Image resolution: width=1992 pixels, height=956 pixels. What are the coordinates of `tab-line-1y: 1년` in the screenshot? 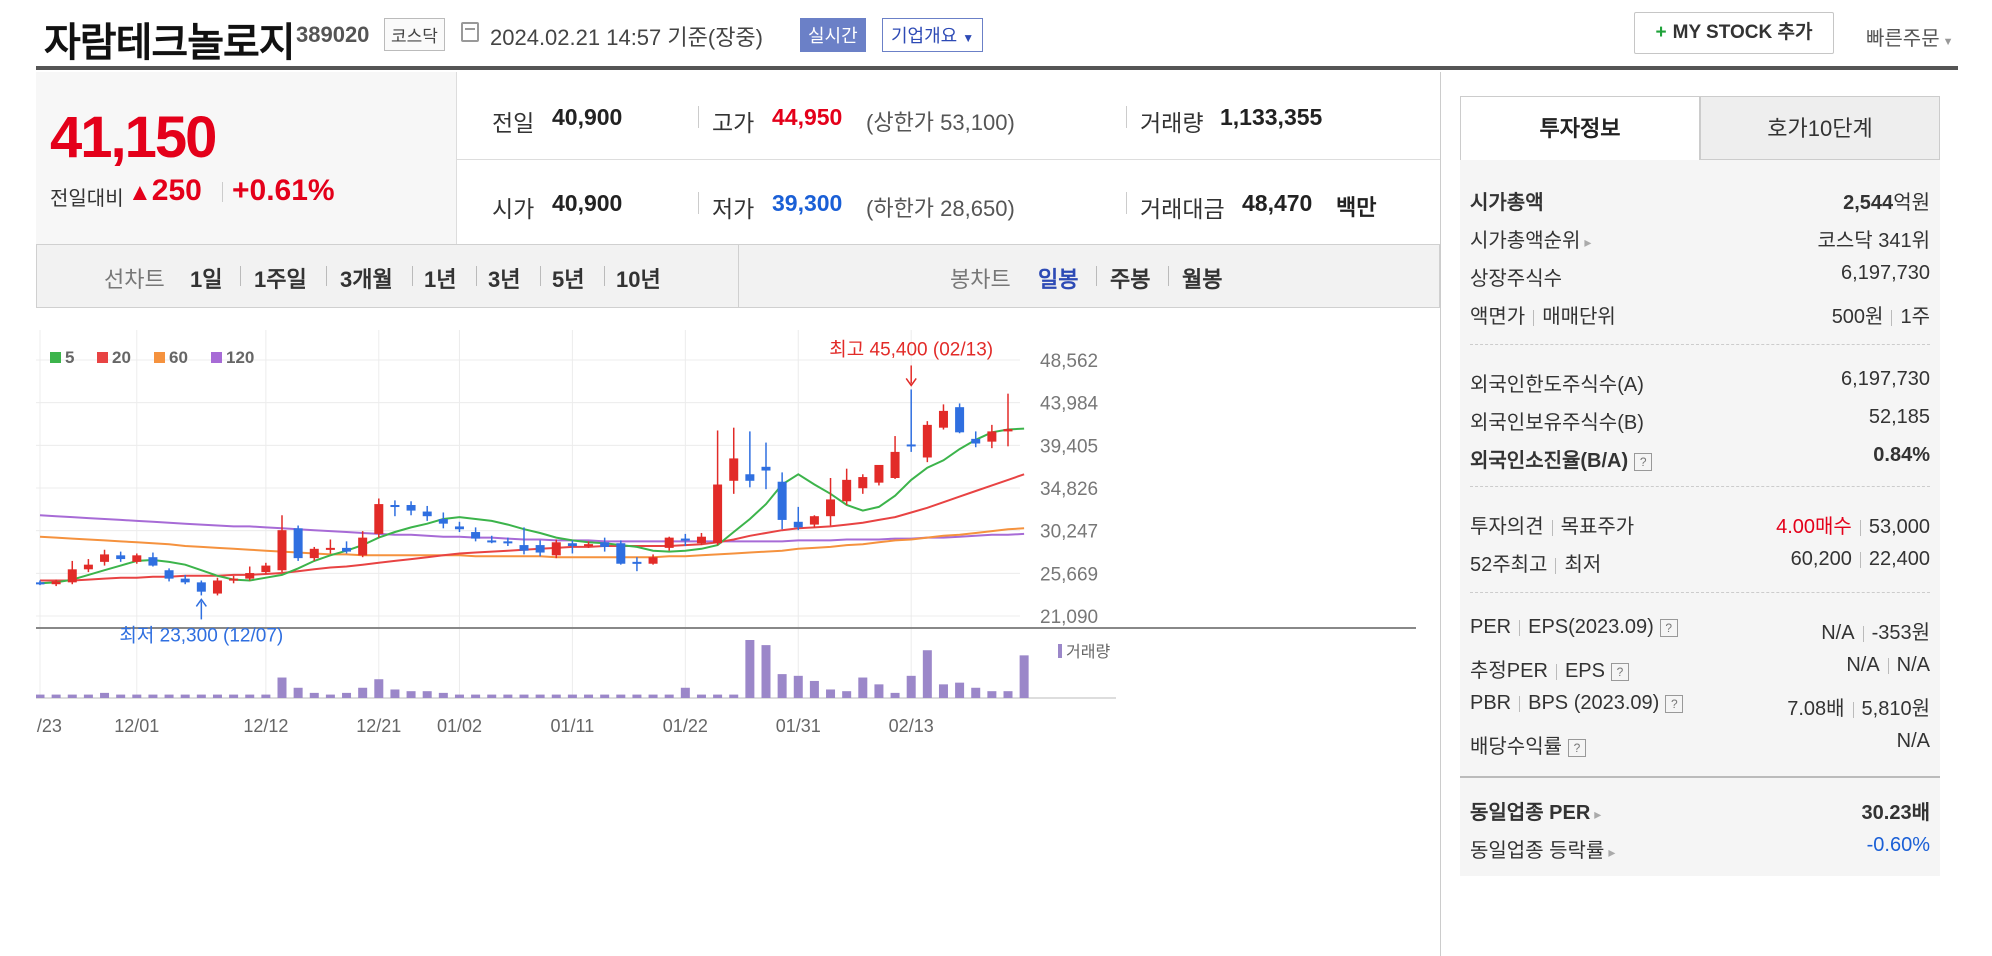 It's located at (440, 279).